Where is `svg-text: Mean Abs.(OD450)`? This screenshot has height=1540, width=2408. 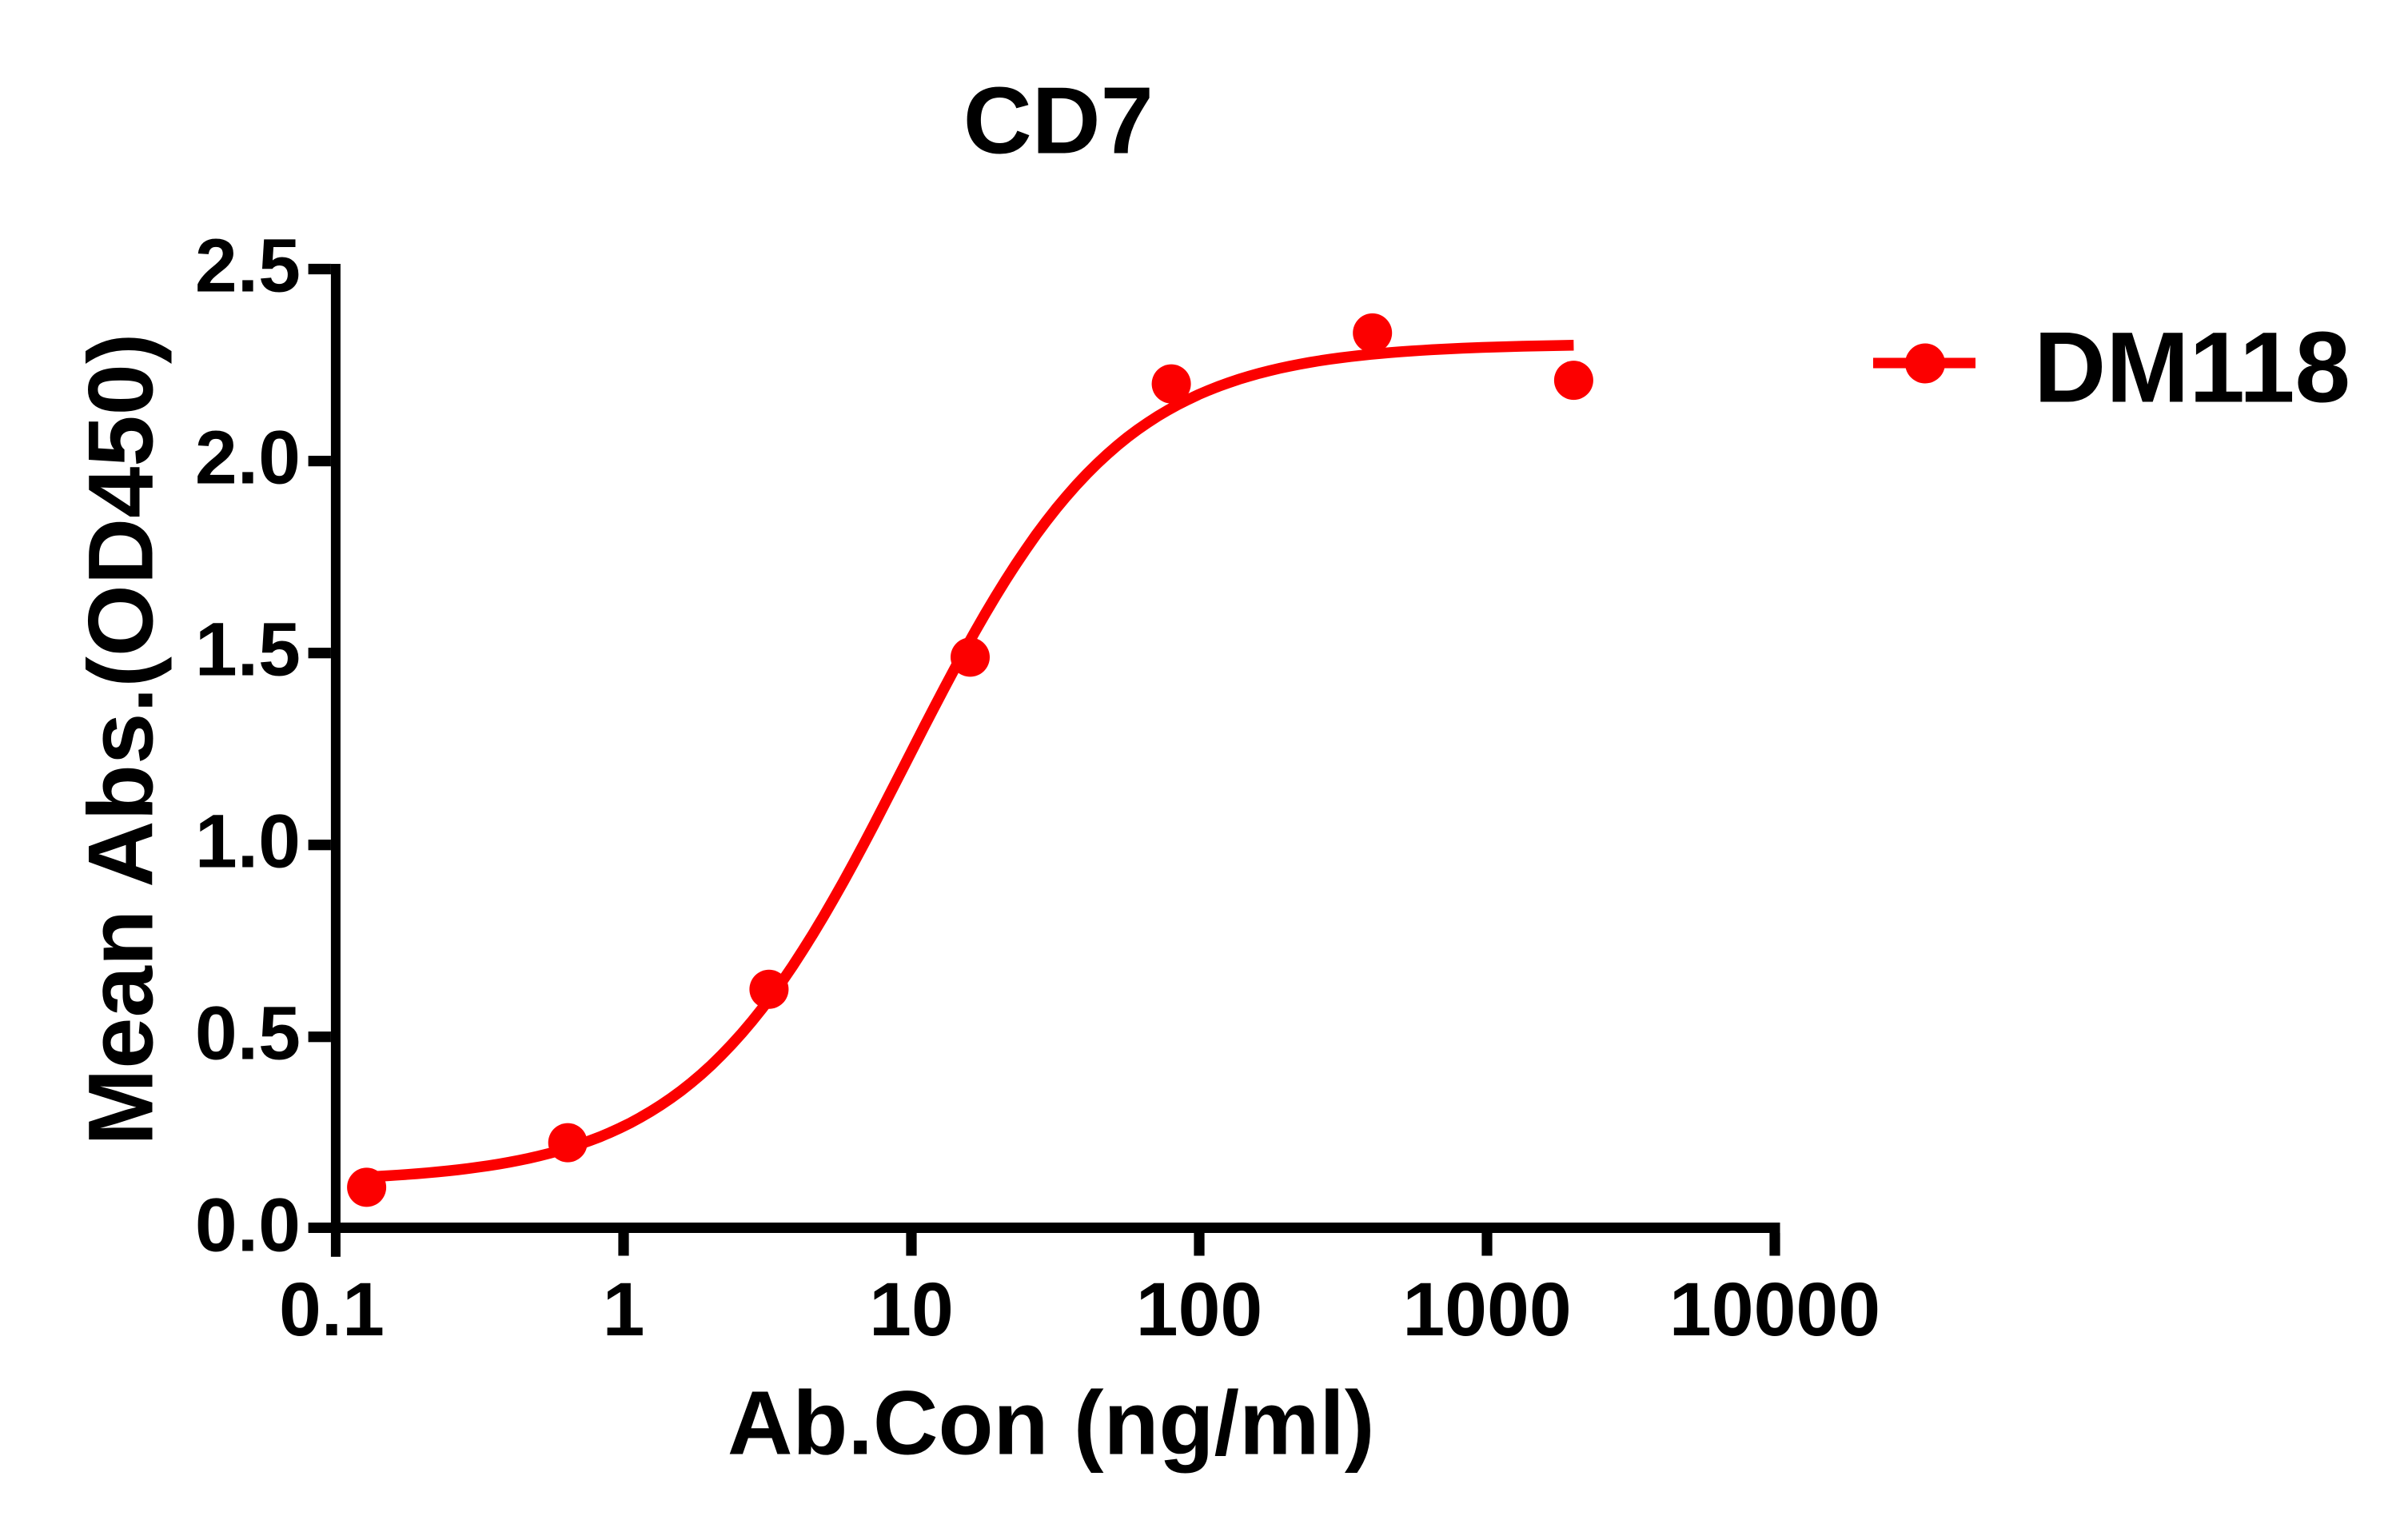
svg-text: Mean Abs.(OD450) is located at coordinates (121, 739).